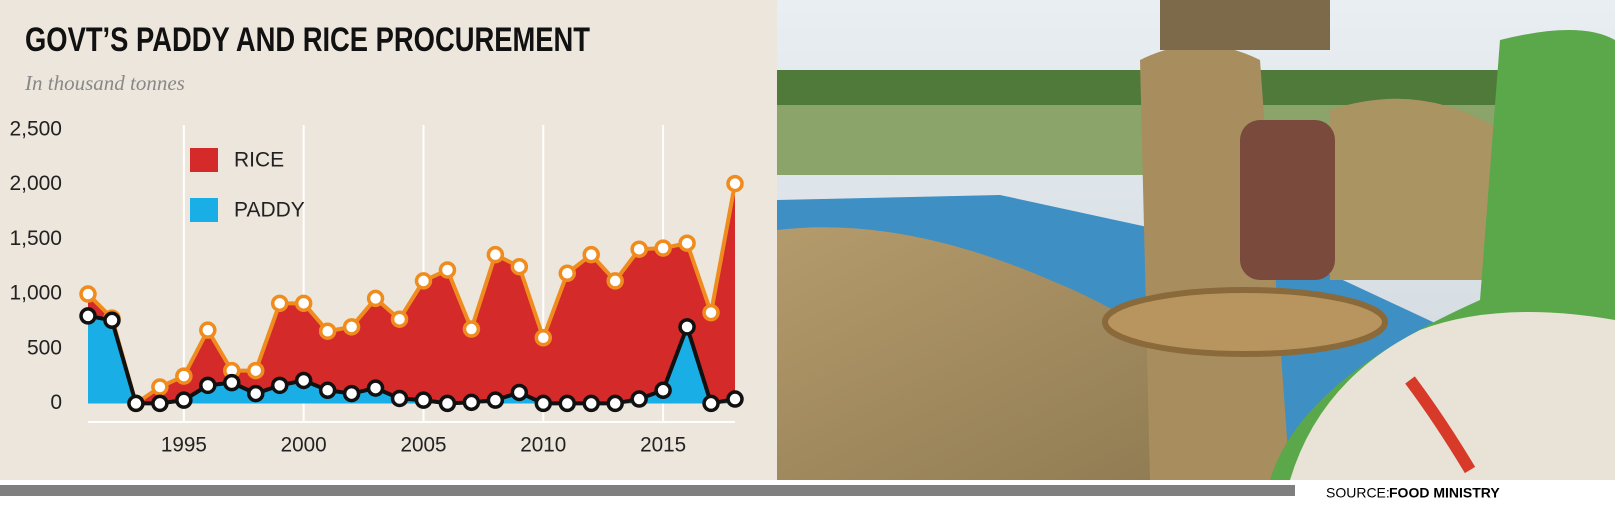  What do you see at coordinates (663, 445) in the screenshot?
I see `x-tick-label: 2015` at bounding box center [663, 445].